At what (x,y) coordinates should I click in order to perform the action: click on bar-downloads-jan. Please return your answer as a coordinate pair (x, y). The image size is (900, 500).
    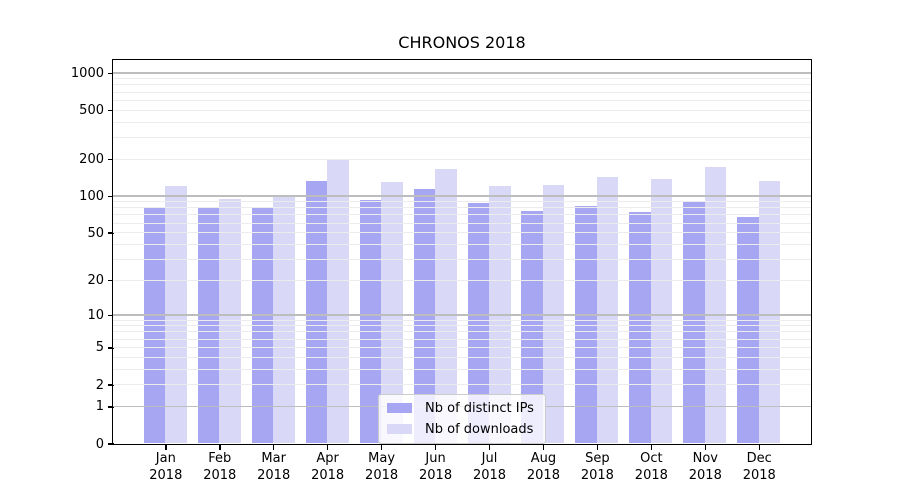
    Looking at the image, I should click on (176, 315).